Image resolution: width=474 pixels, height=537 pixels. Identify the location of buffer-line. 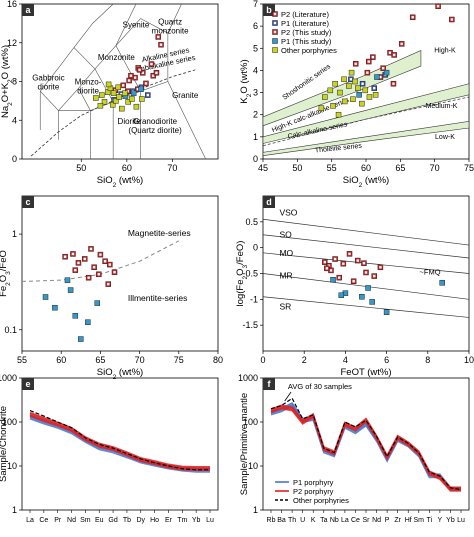
(366, 232).